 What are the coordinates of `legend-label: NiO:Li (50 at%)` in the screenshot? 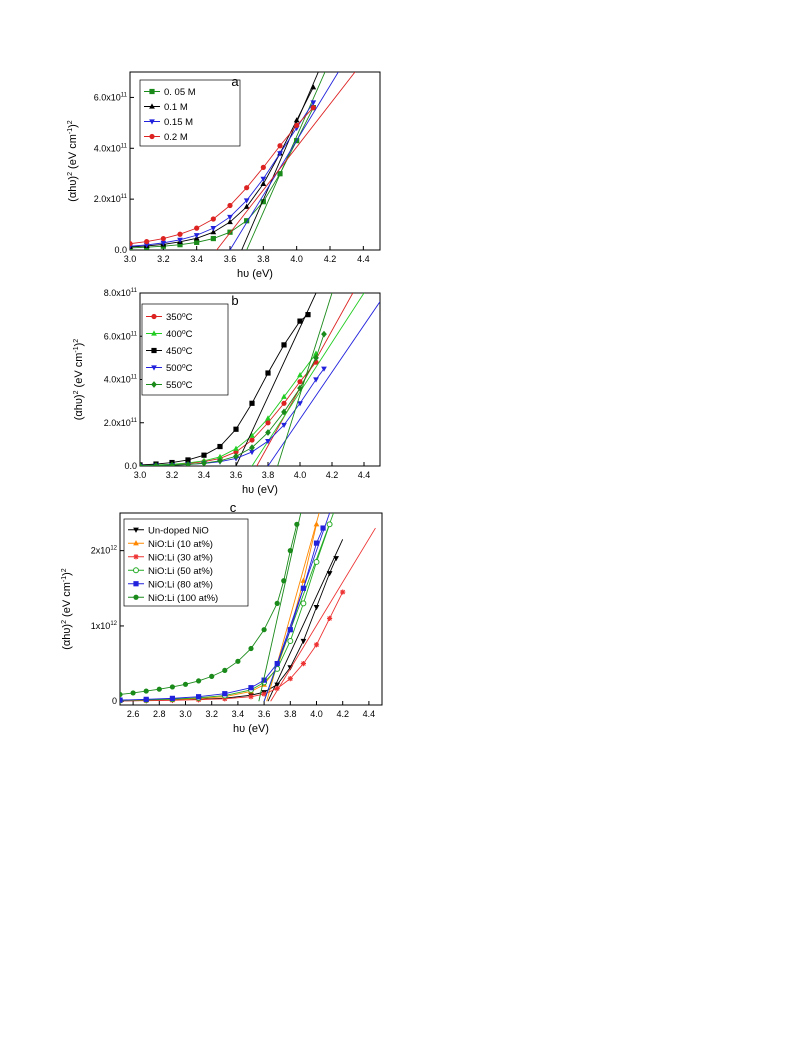 It's located at (180, 571).